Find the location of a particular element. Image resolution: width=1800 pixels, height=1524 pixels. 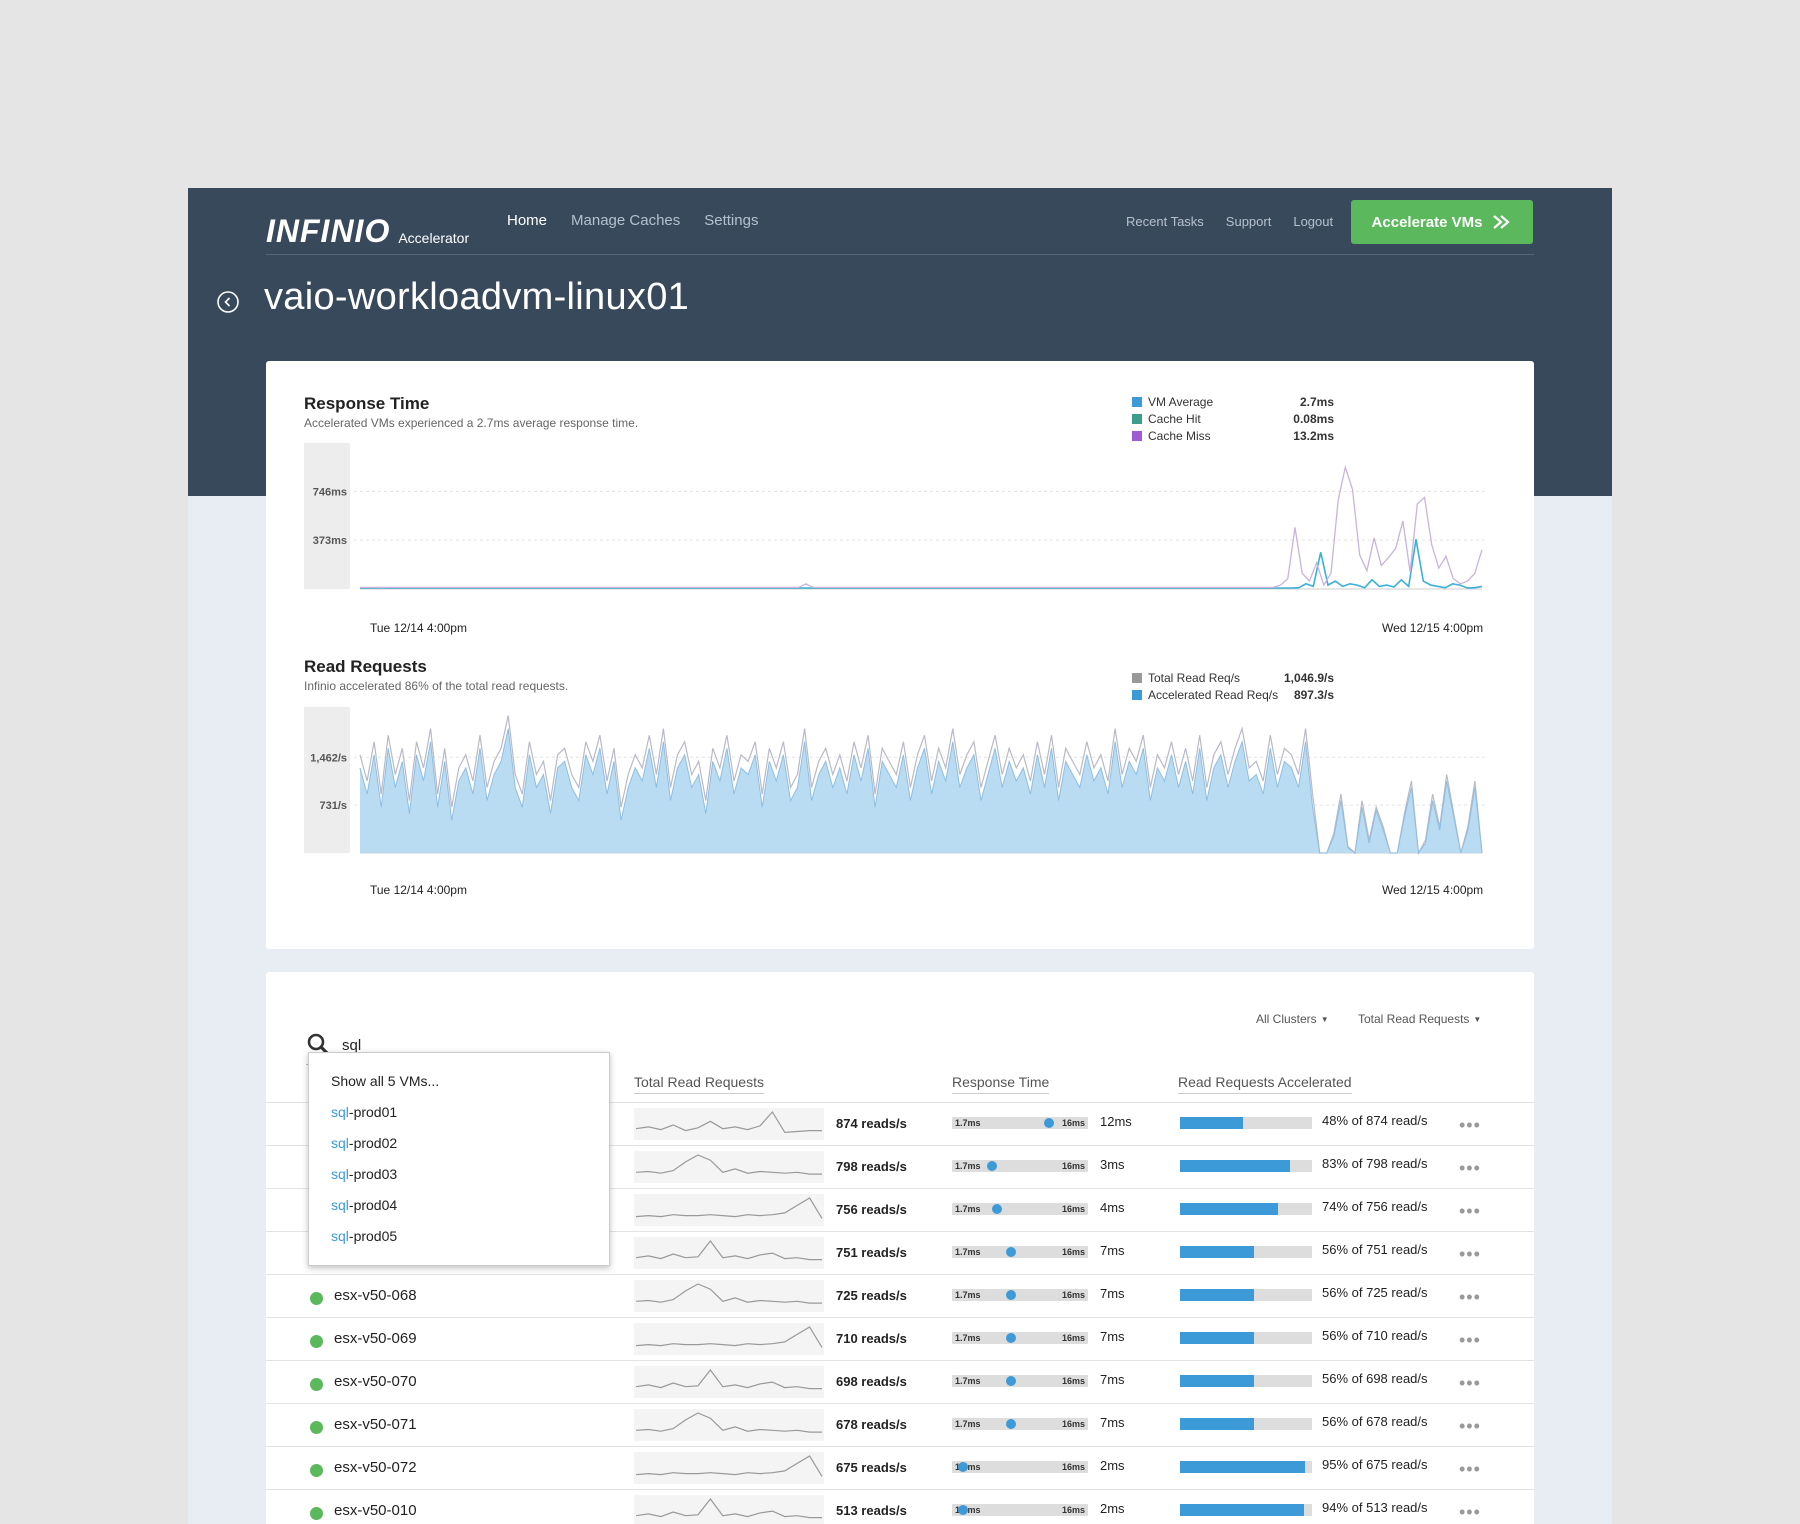

total-read-requests-value: 874 reads/s is located at coordinates (871, 1123).